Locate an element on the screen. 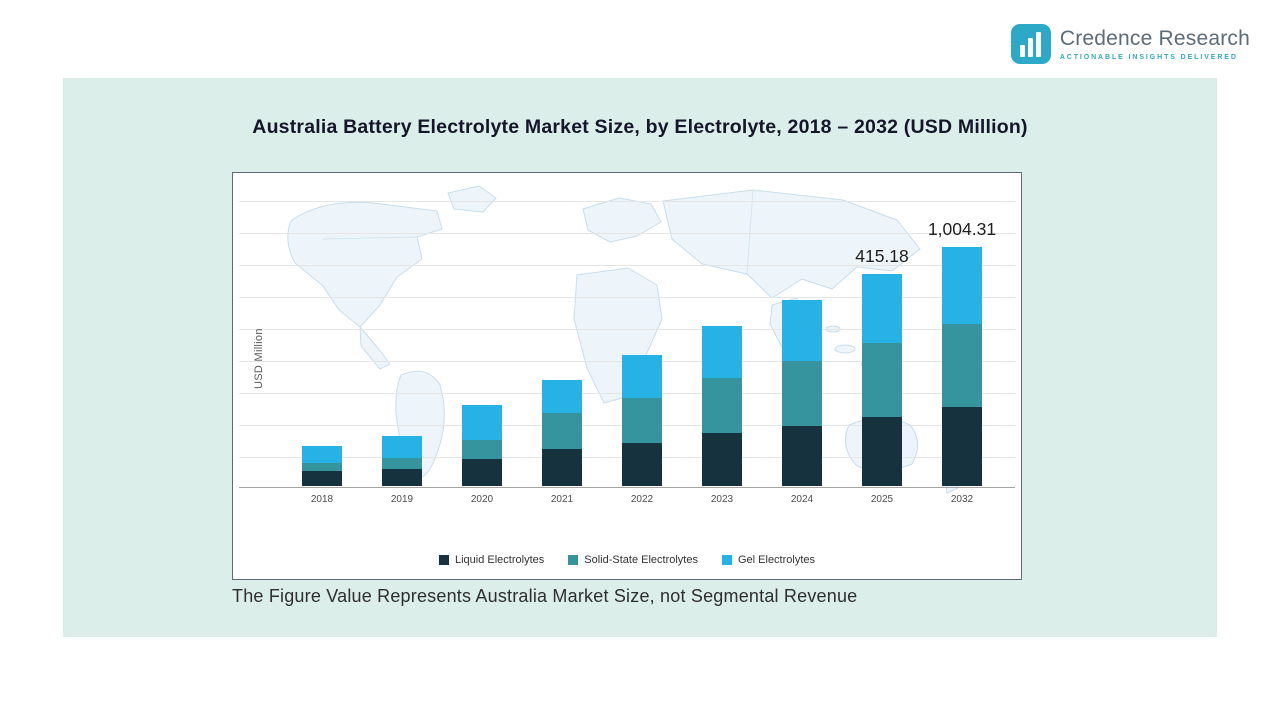 This screenshot has height=720, width=1280. bar-2024 is located at coordinates (802, 393).